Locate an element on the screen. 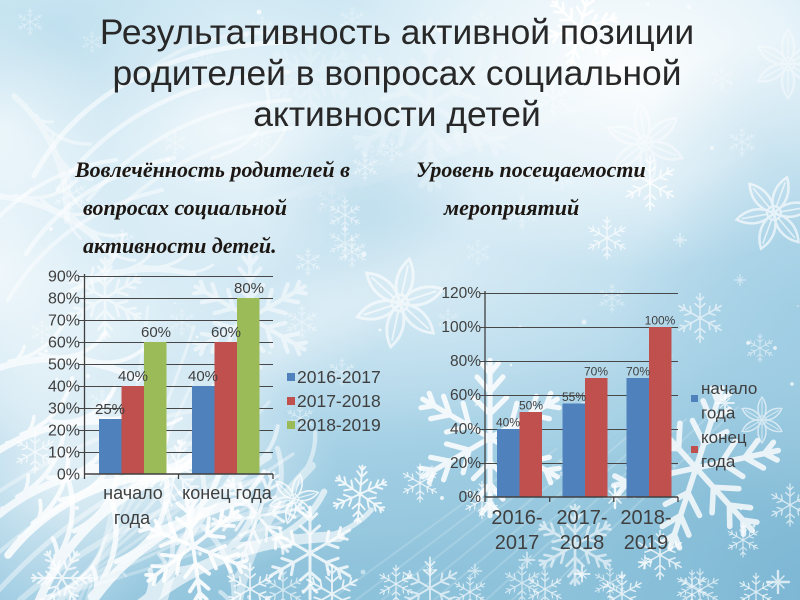 Image resolution: width=800 pixels, height=600 pixels. svg-text: 2018 is located at coordinates (582, 543).